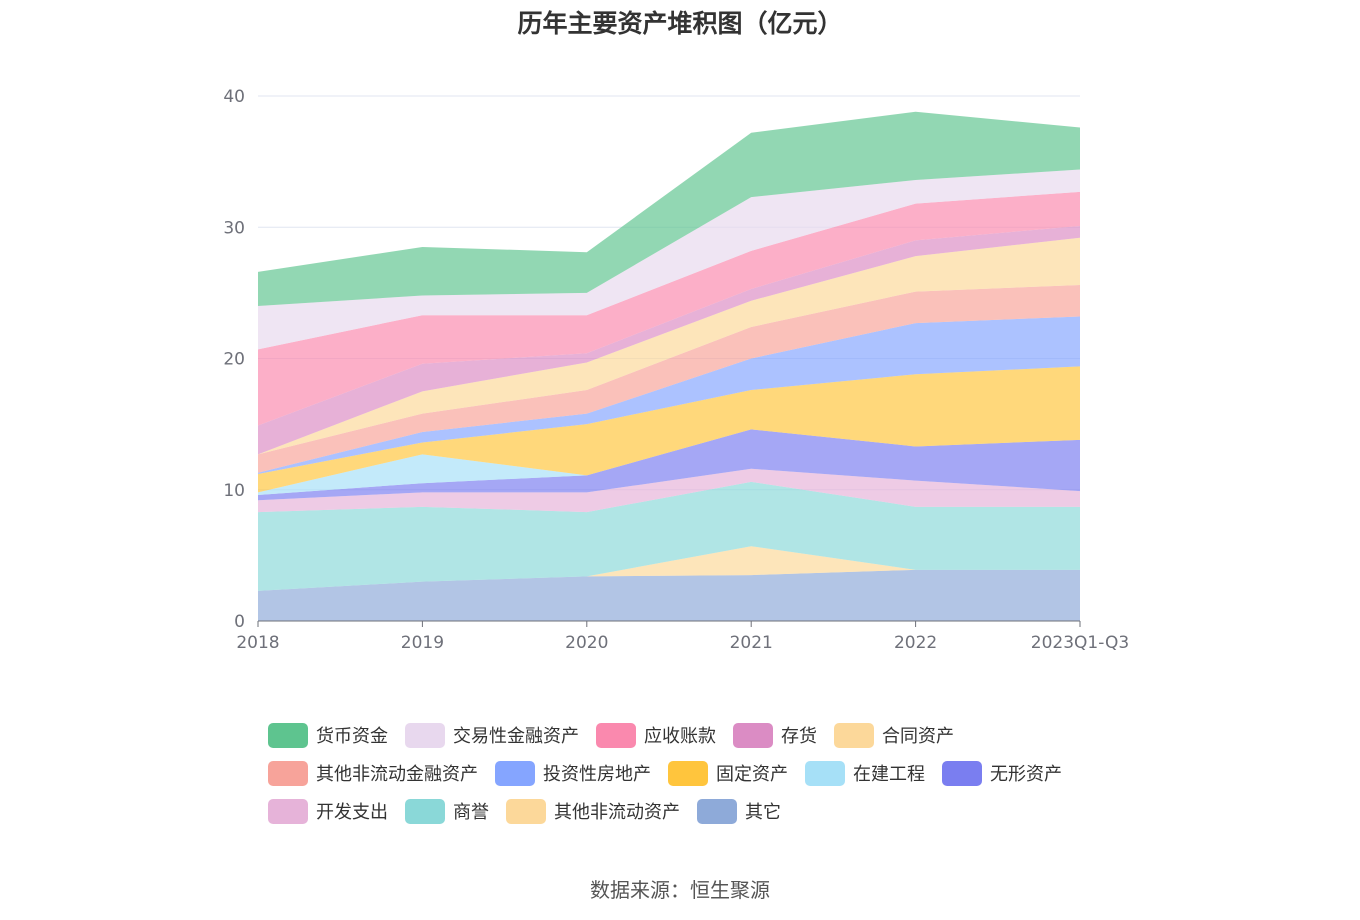 This screenshot has width=1360, height=920. Describe the element at coordinates (889, 774) in the screenshot. I see `legend-label: 在建工程` at that location.